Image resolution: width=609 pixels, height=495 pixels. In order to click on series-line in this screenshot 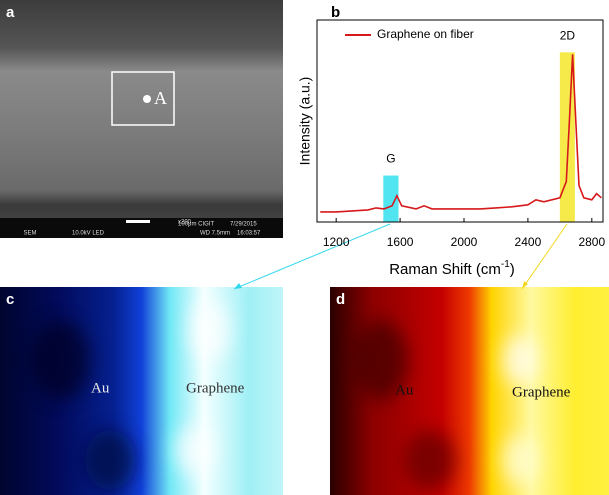, I will do `click(461, 133)`.